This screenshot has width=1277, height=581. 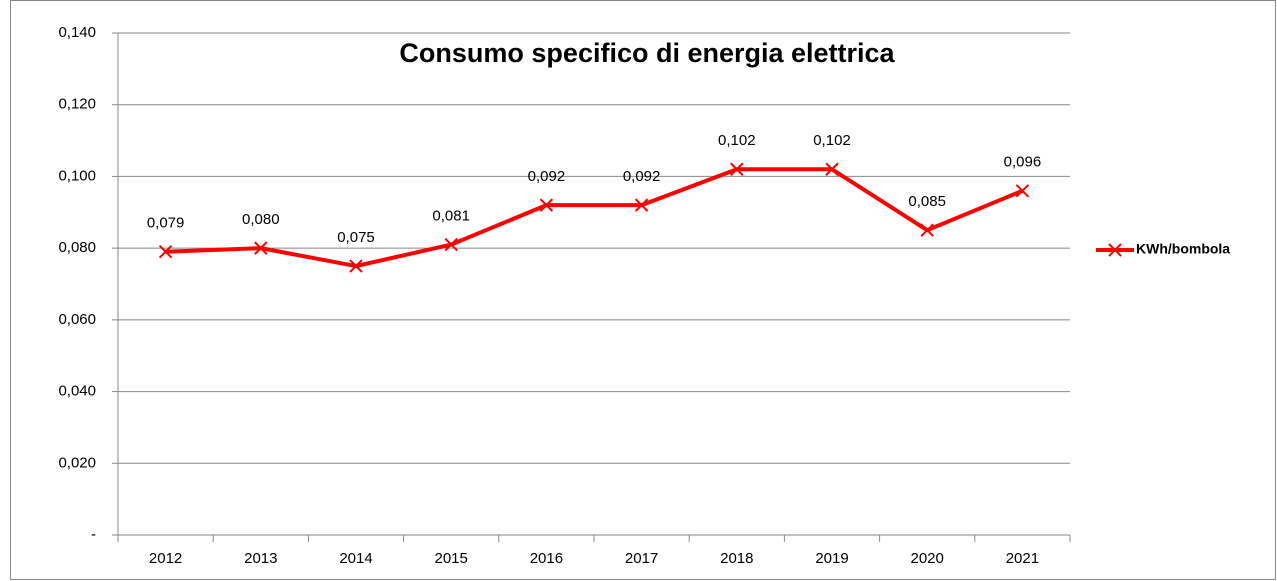 I want to click on x-tick-label: 2016, so click(x=546, y=558).